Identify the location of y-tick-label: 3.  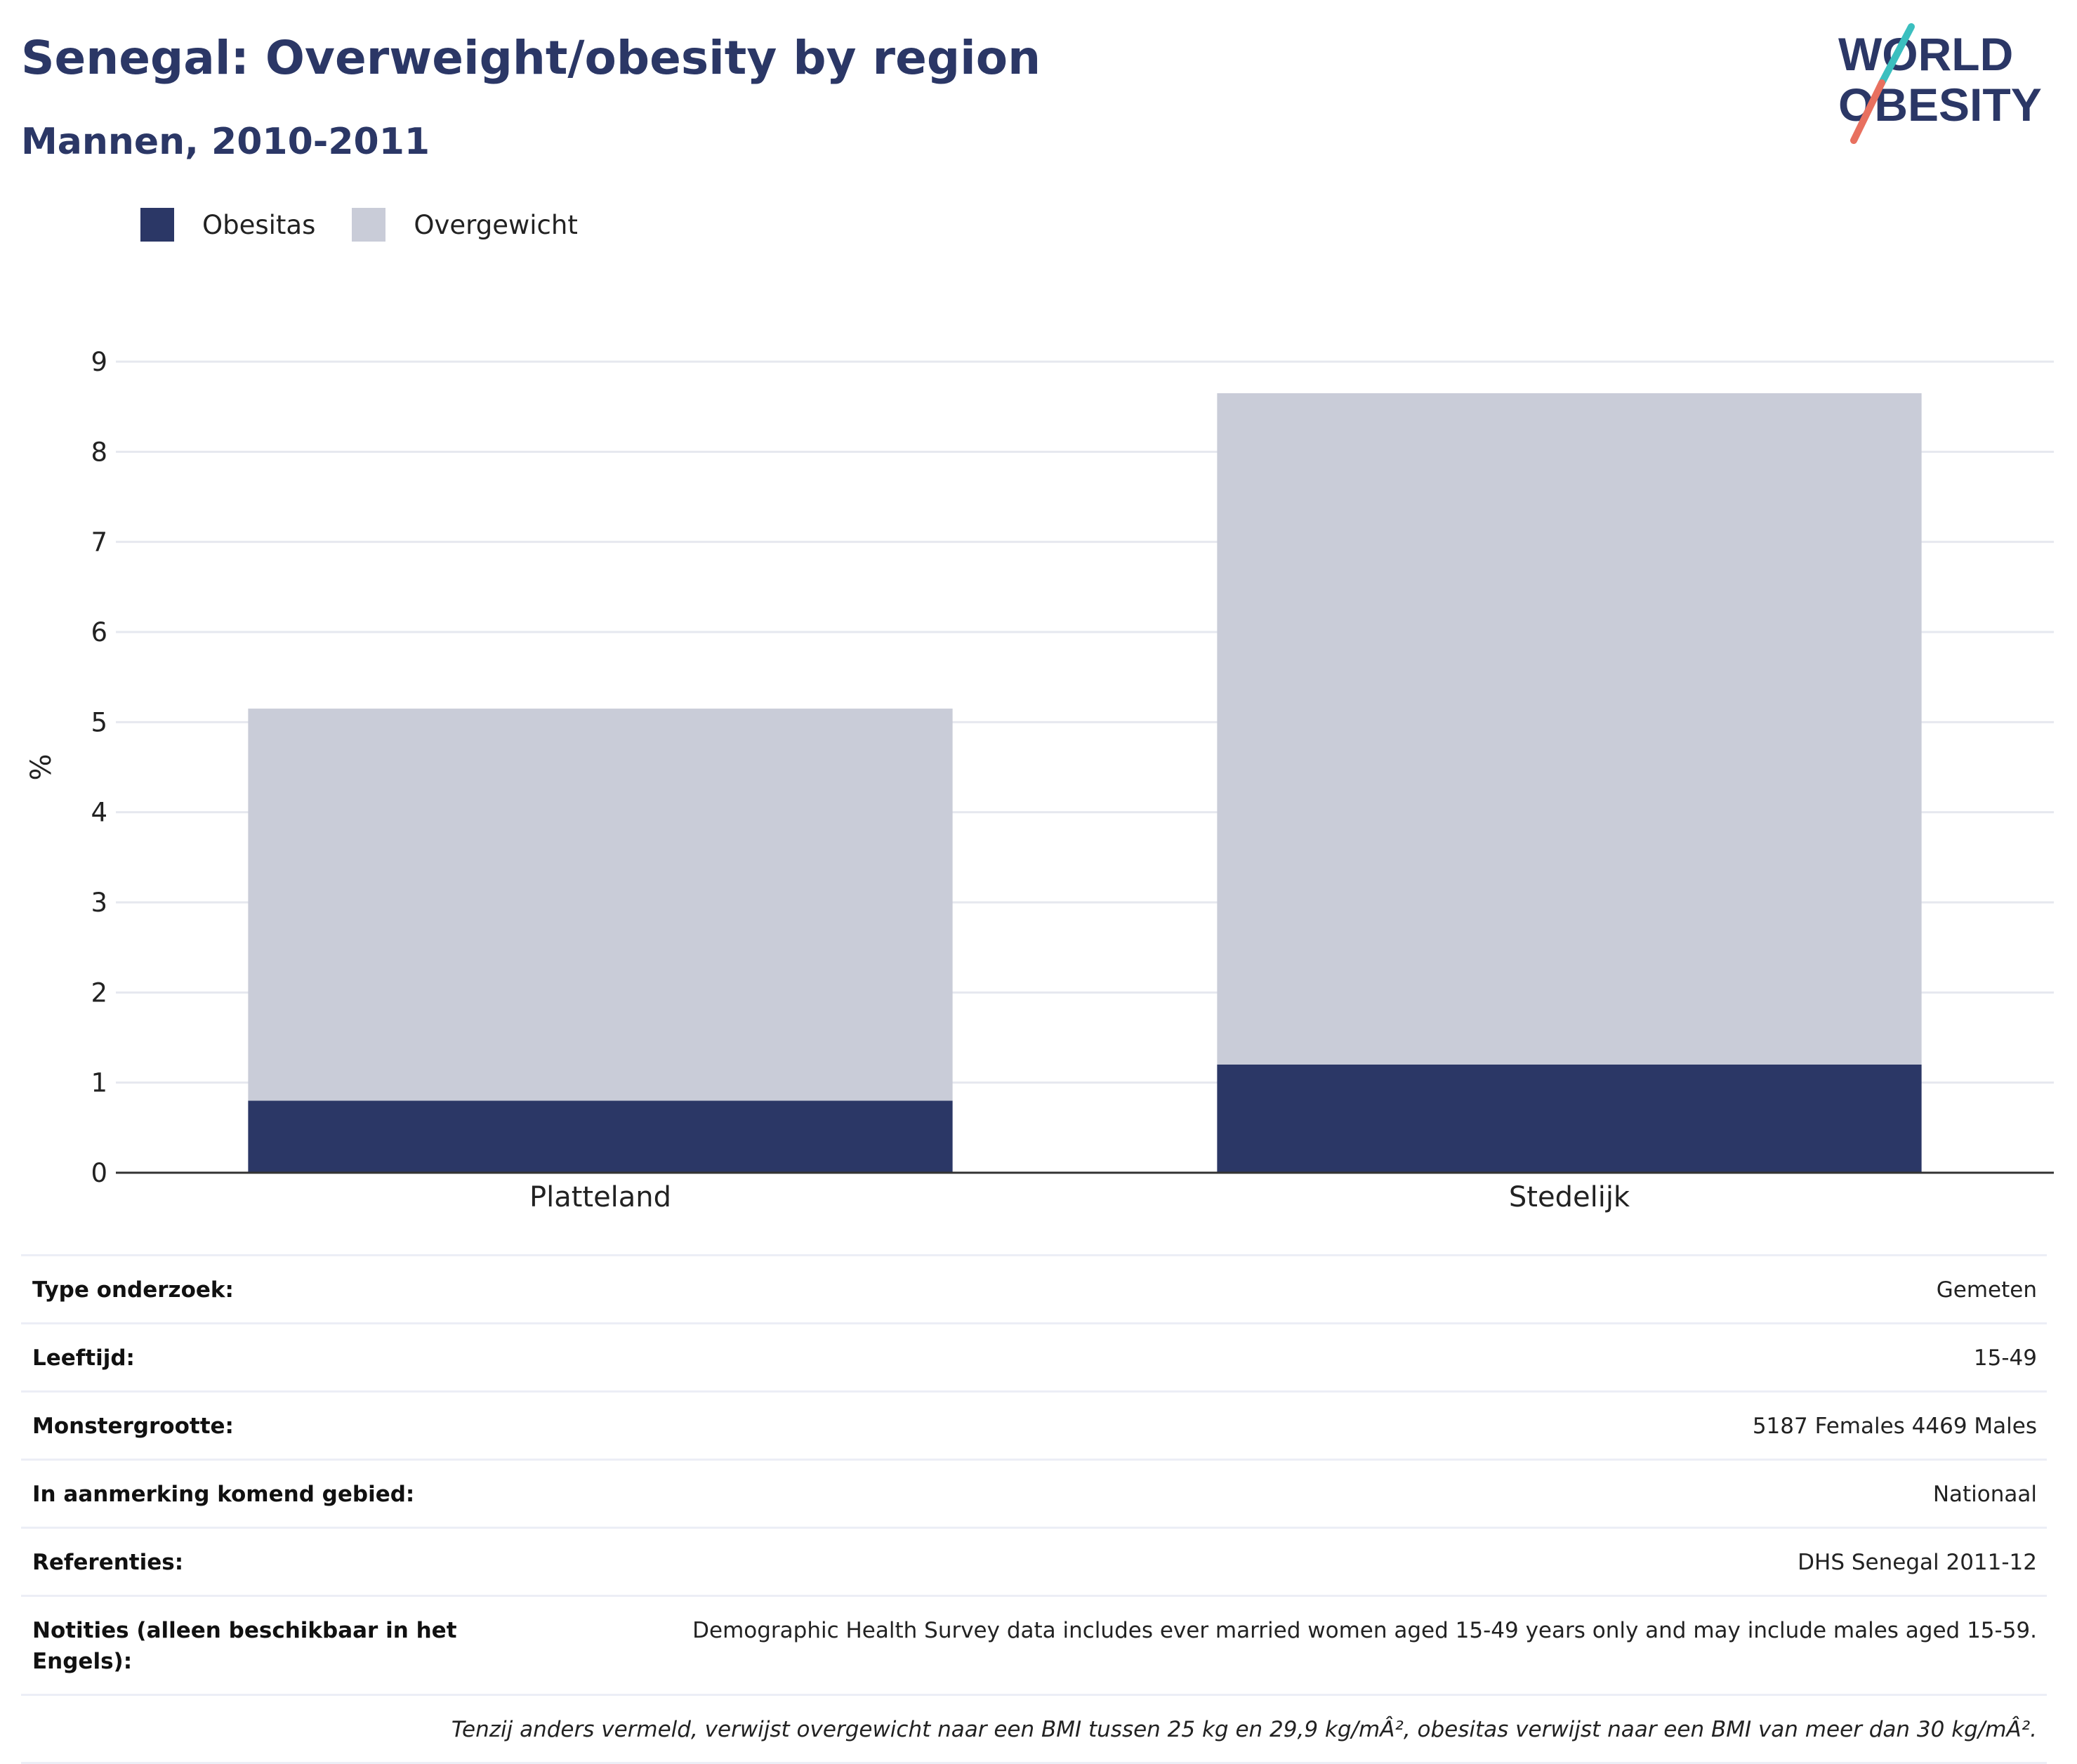
(99, 903).